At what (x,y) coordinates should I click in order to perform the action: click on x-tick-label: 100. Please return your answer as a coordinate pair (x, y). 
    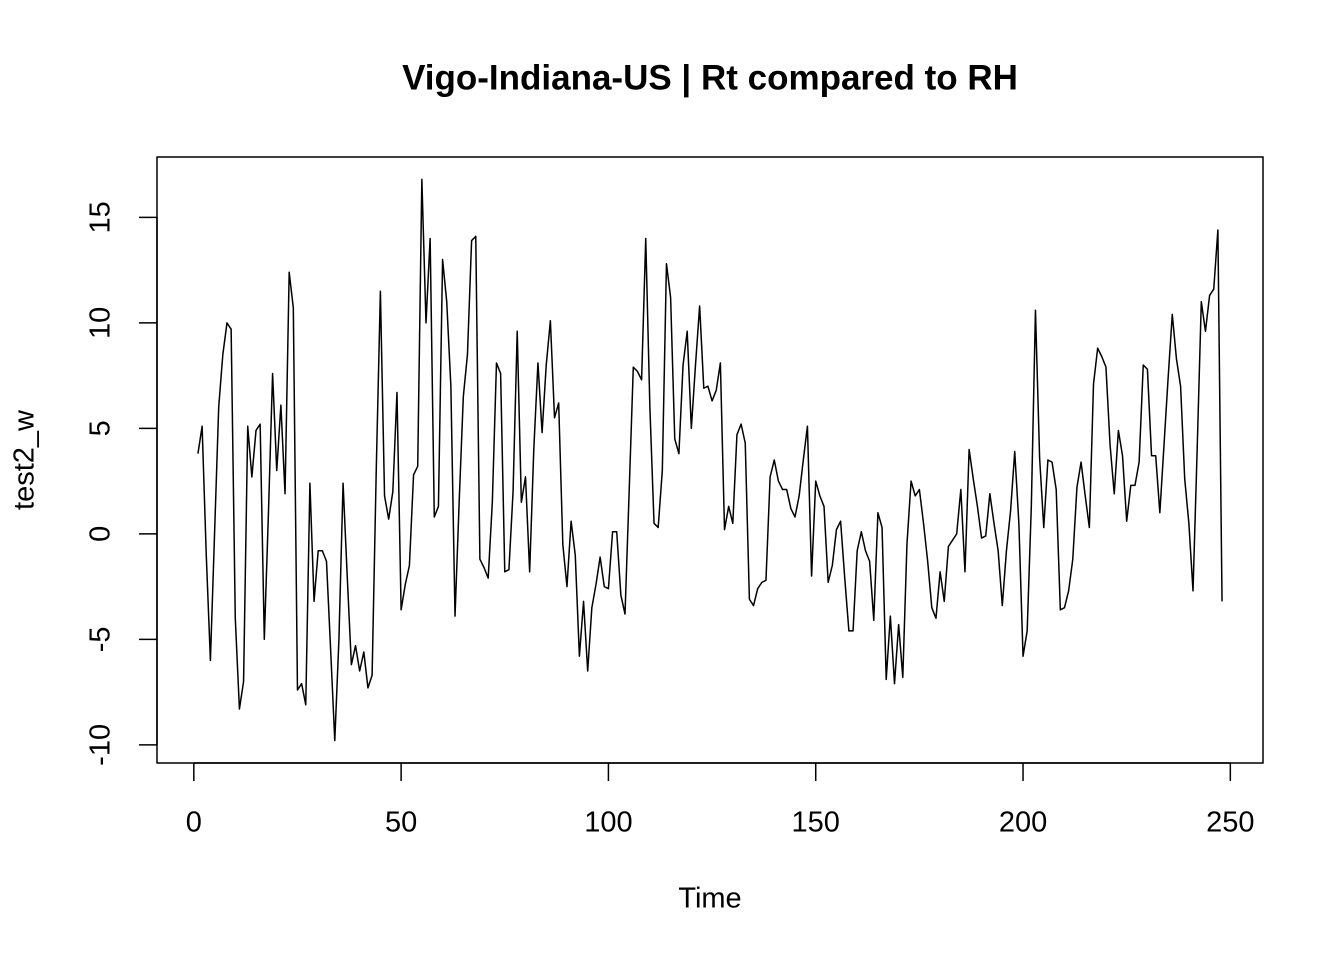
    Looking at the image, I should click on (608, 823).